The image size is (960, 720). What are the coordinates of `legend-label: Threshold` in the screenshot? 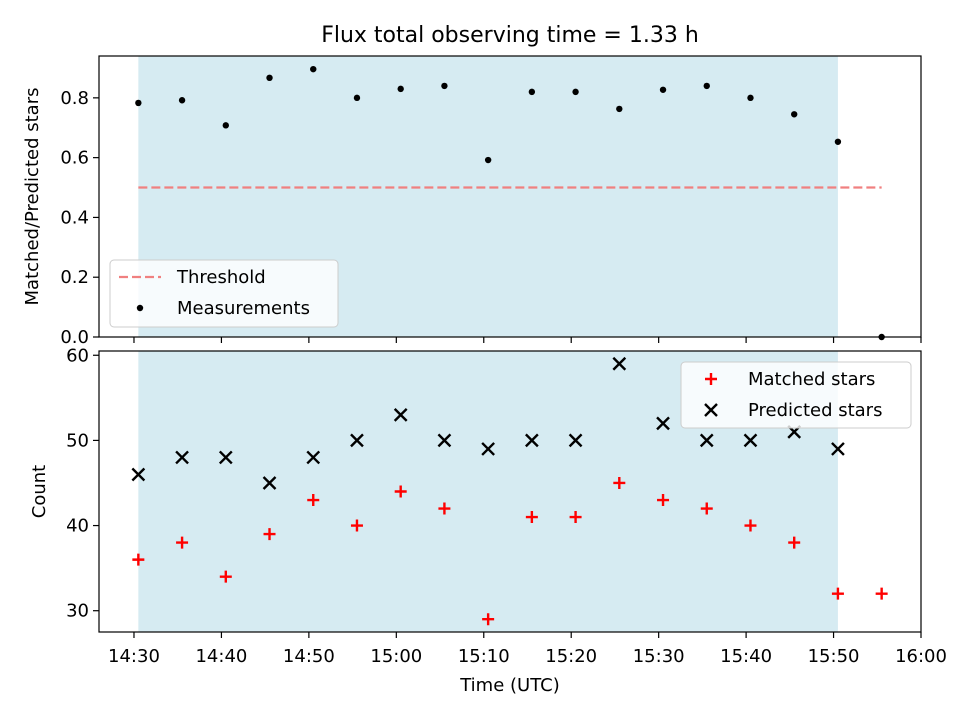 It's located at (221, 277).